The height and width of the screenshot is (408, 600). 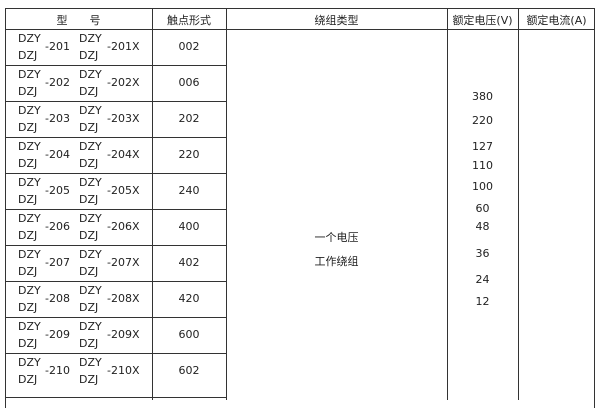 What do you see at coordinates (482, 253) in the screenshot?
I see `rated-voltage: 36` at bounding box center [482, 253].